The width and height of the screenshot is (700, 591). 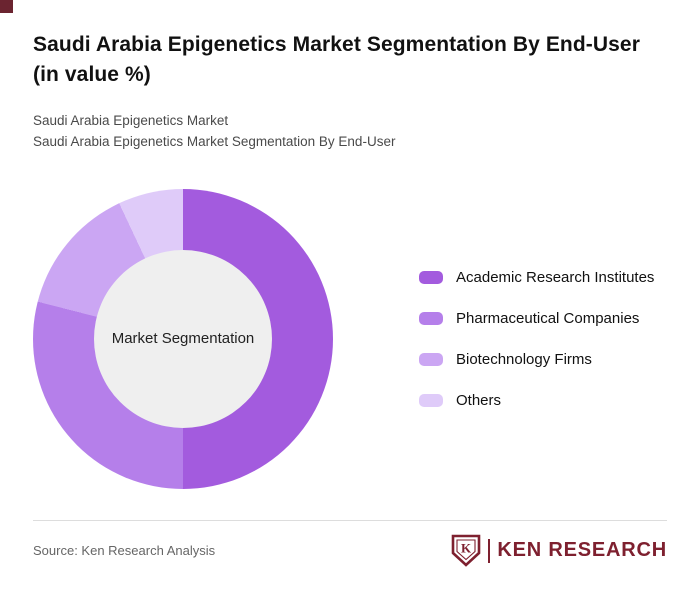 I want to click on chart-subtitle-1: Saudi Arabia Epigenetics Market, so click(x=131, y=120).